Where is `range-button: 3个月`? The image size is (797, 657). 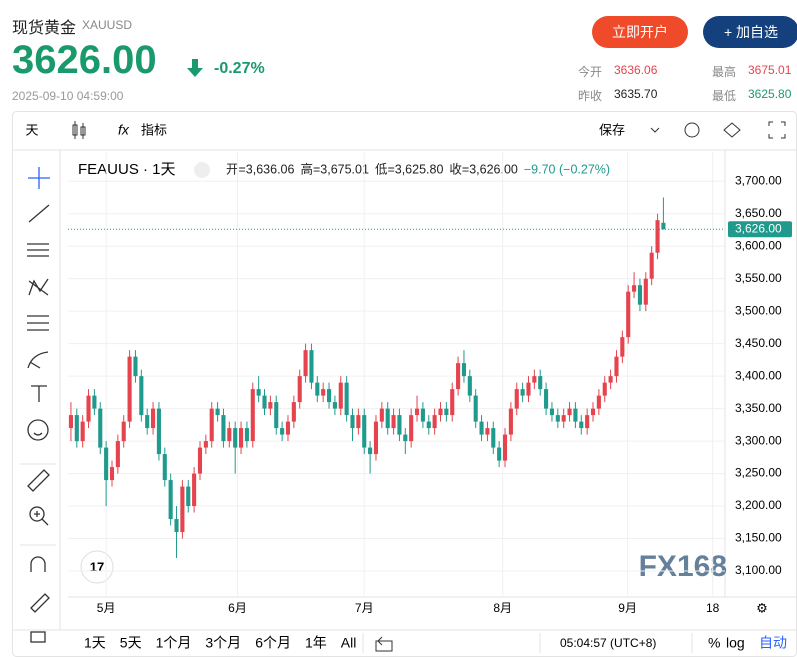 range-button: 3个月 is located at coordinates (223, 643).